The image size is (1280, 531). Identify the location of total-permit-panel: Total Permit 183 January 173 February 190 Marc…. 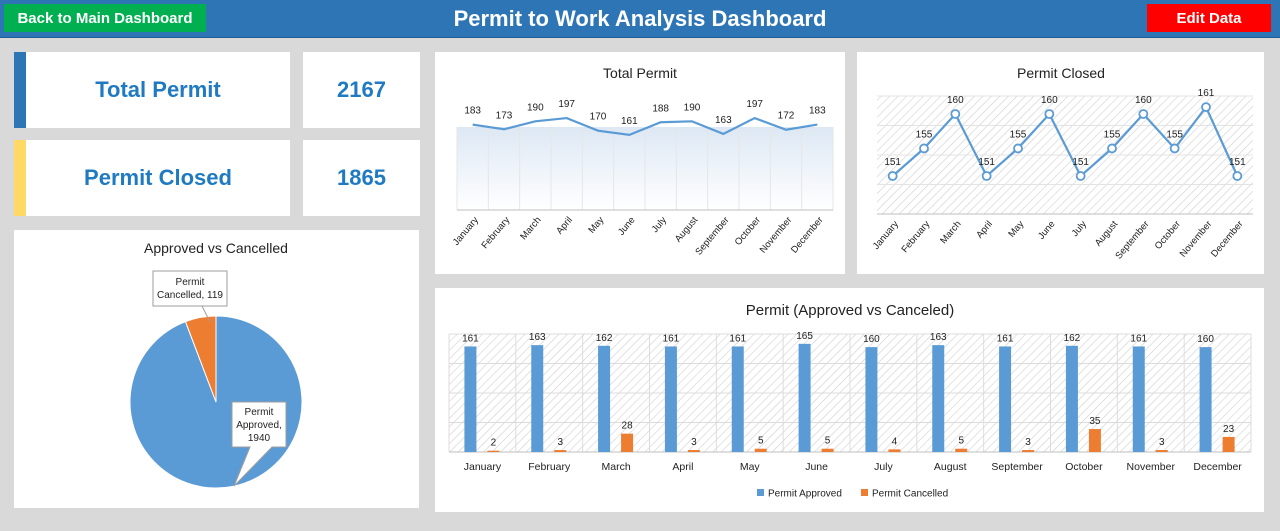
(640, 163).